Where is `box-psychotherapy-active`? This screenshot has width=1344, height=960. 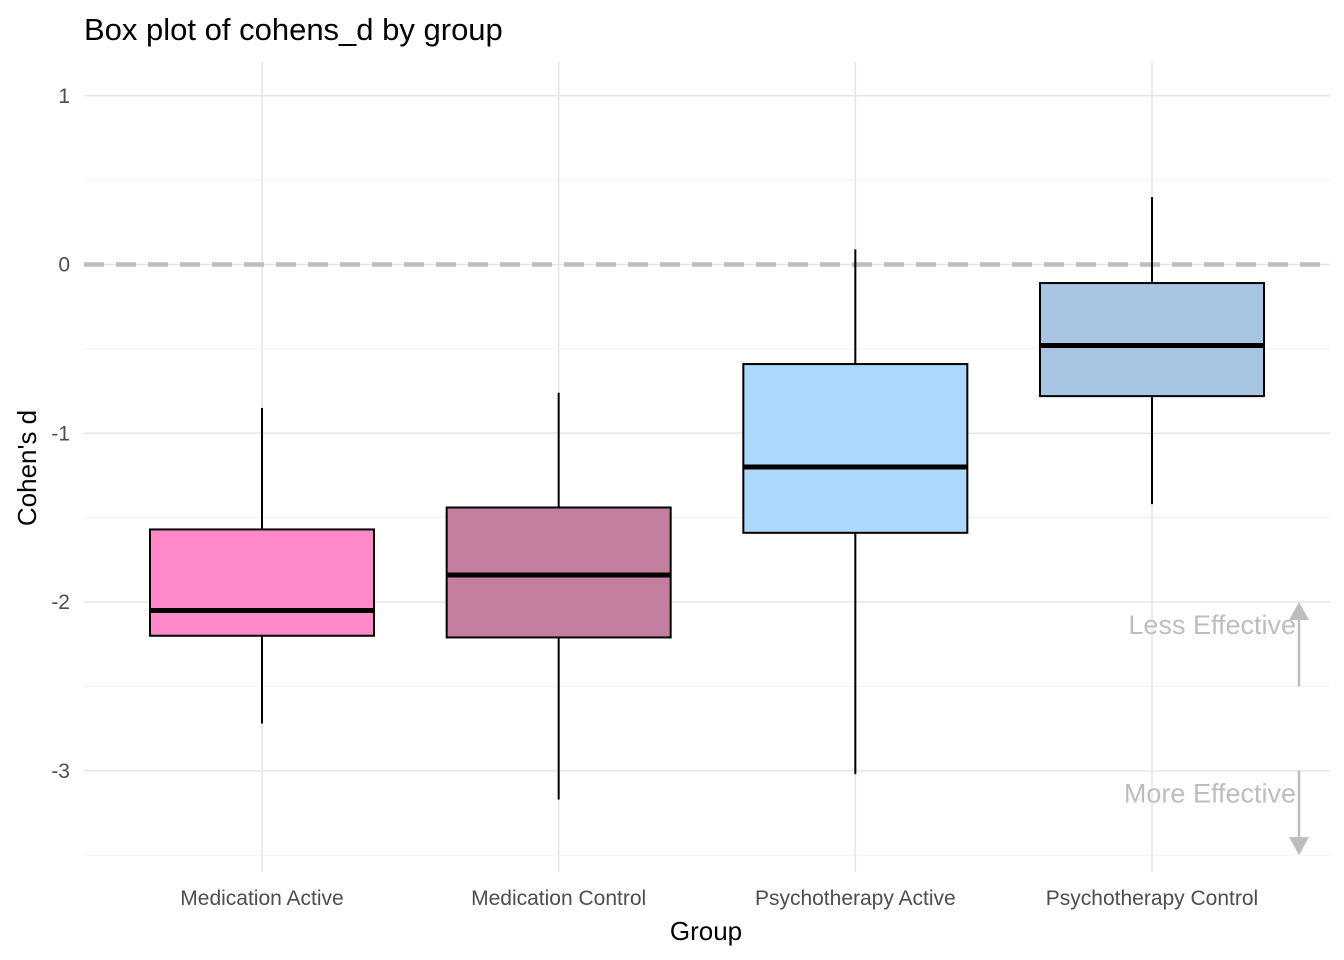 box-psychotherapy-active is located at coordinates (855, 512).